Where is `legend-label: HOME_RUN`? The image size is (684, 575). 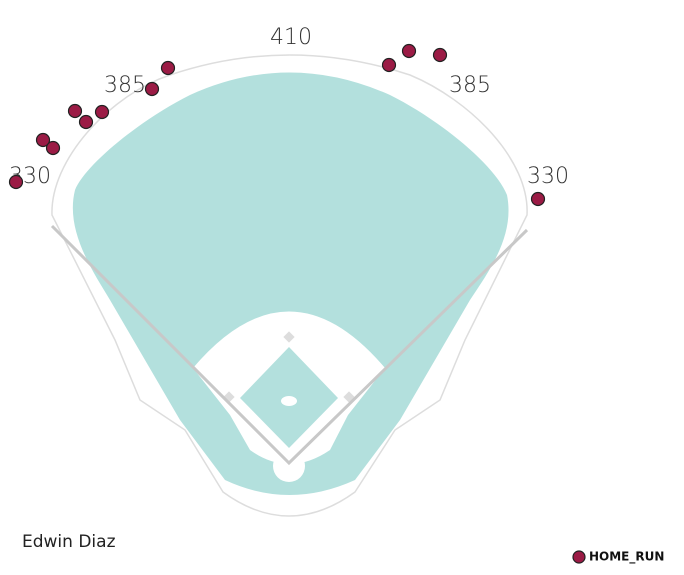 legend-label: HOME_RUN is located at coordinates (626, 557).